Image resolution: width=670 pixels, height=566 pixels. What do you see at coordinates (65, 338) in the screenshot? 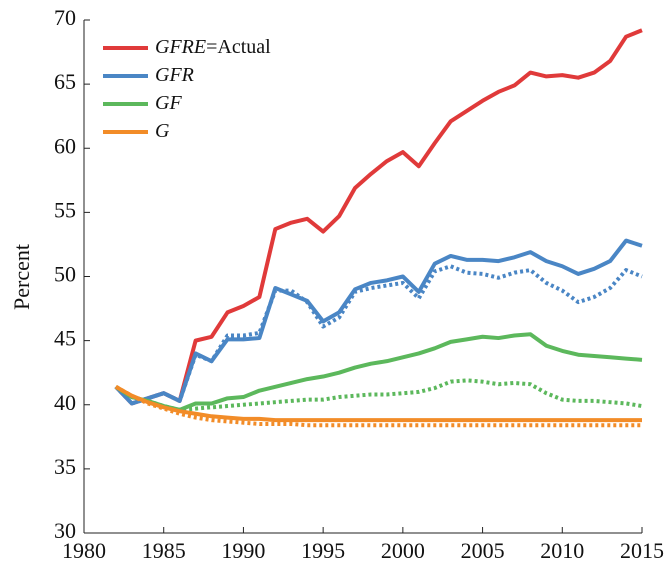
I see `y-tick-label: 45` at bounding box center [65, 338].